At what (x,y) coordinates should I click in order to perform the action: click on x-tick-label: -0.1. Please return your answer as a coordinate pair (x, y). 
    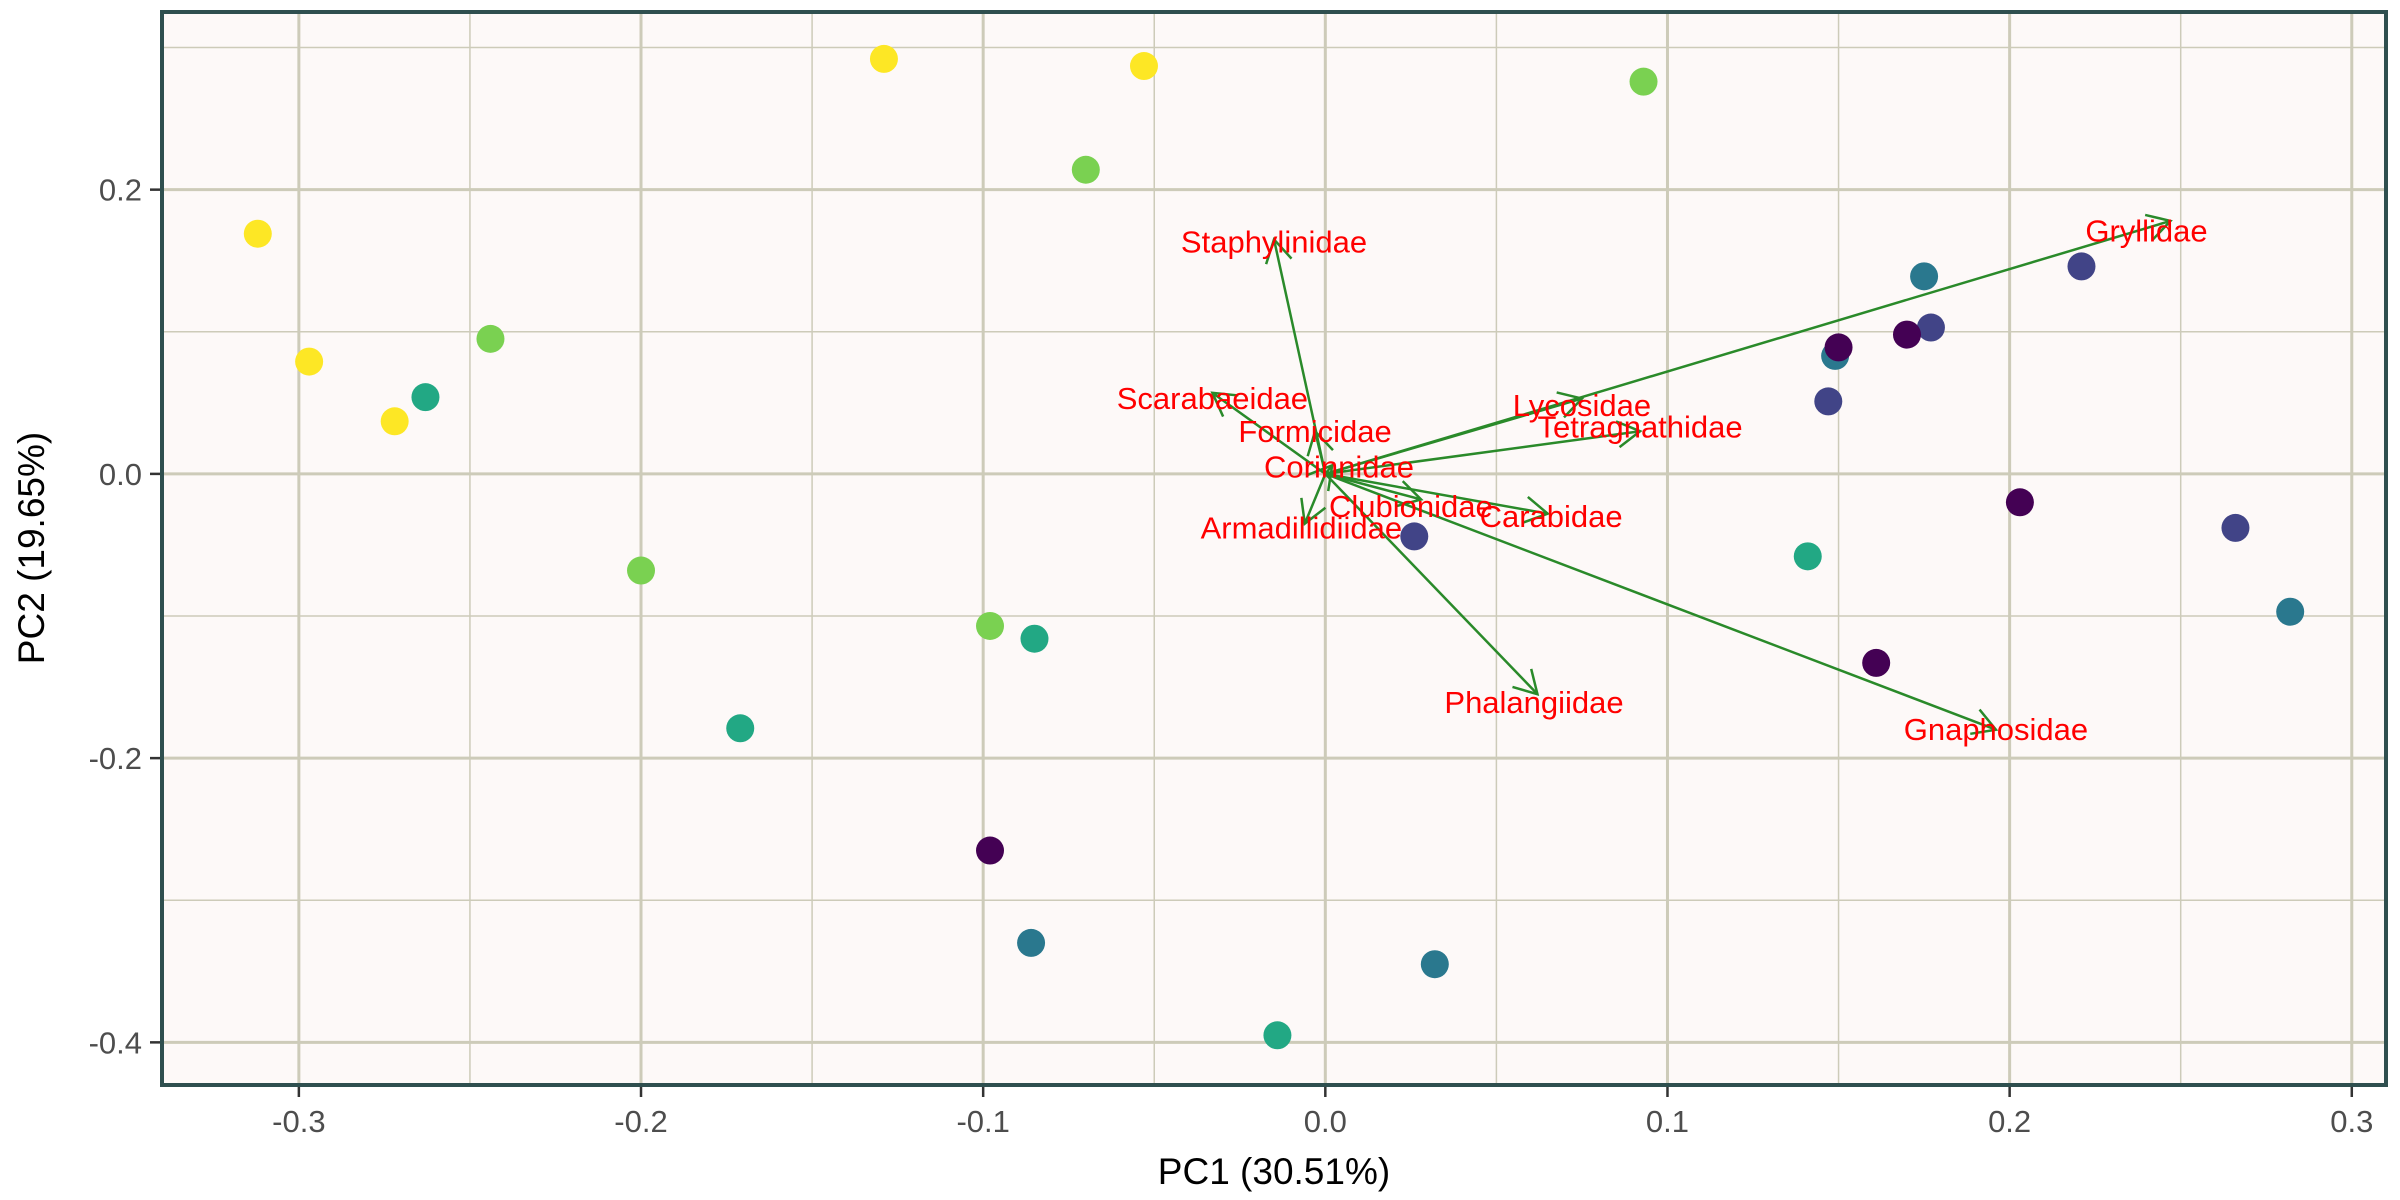
    Looking at the image, I should click on (982, 1121).